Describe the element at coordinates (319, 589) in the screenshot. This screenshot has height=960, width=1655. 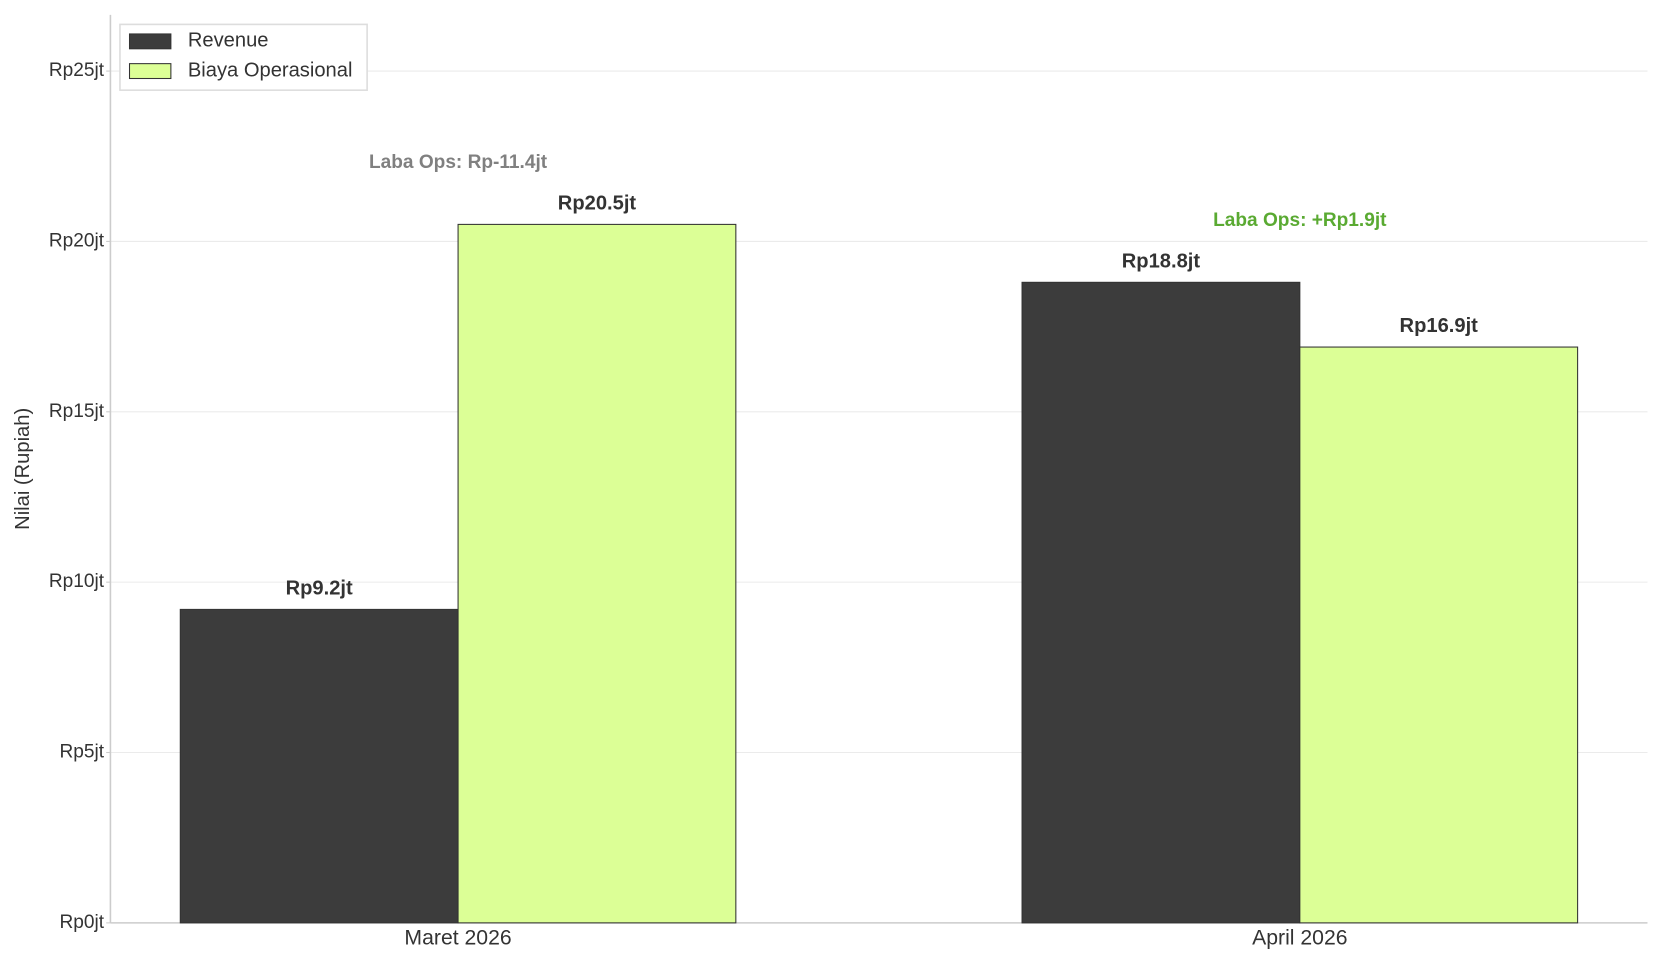
I see `value-label: Rp9.2jt` at that location.